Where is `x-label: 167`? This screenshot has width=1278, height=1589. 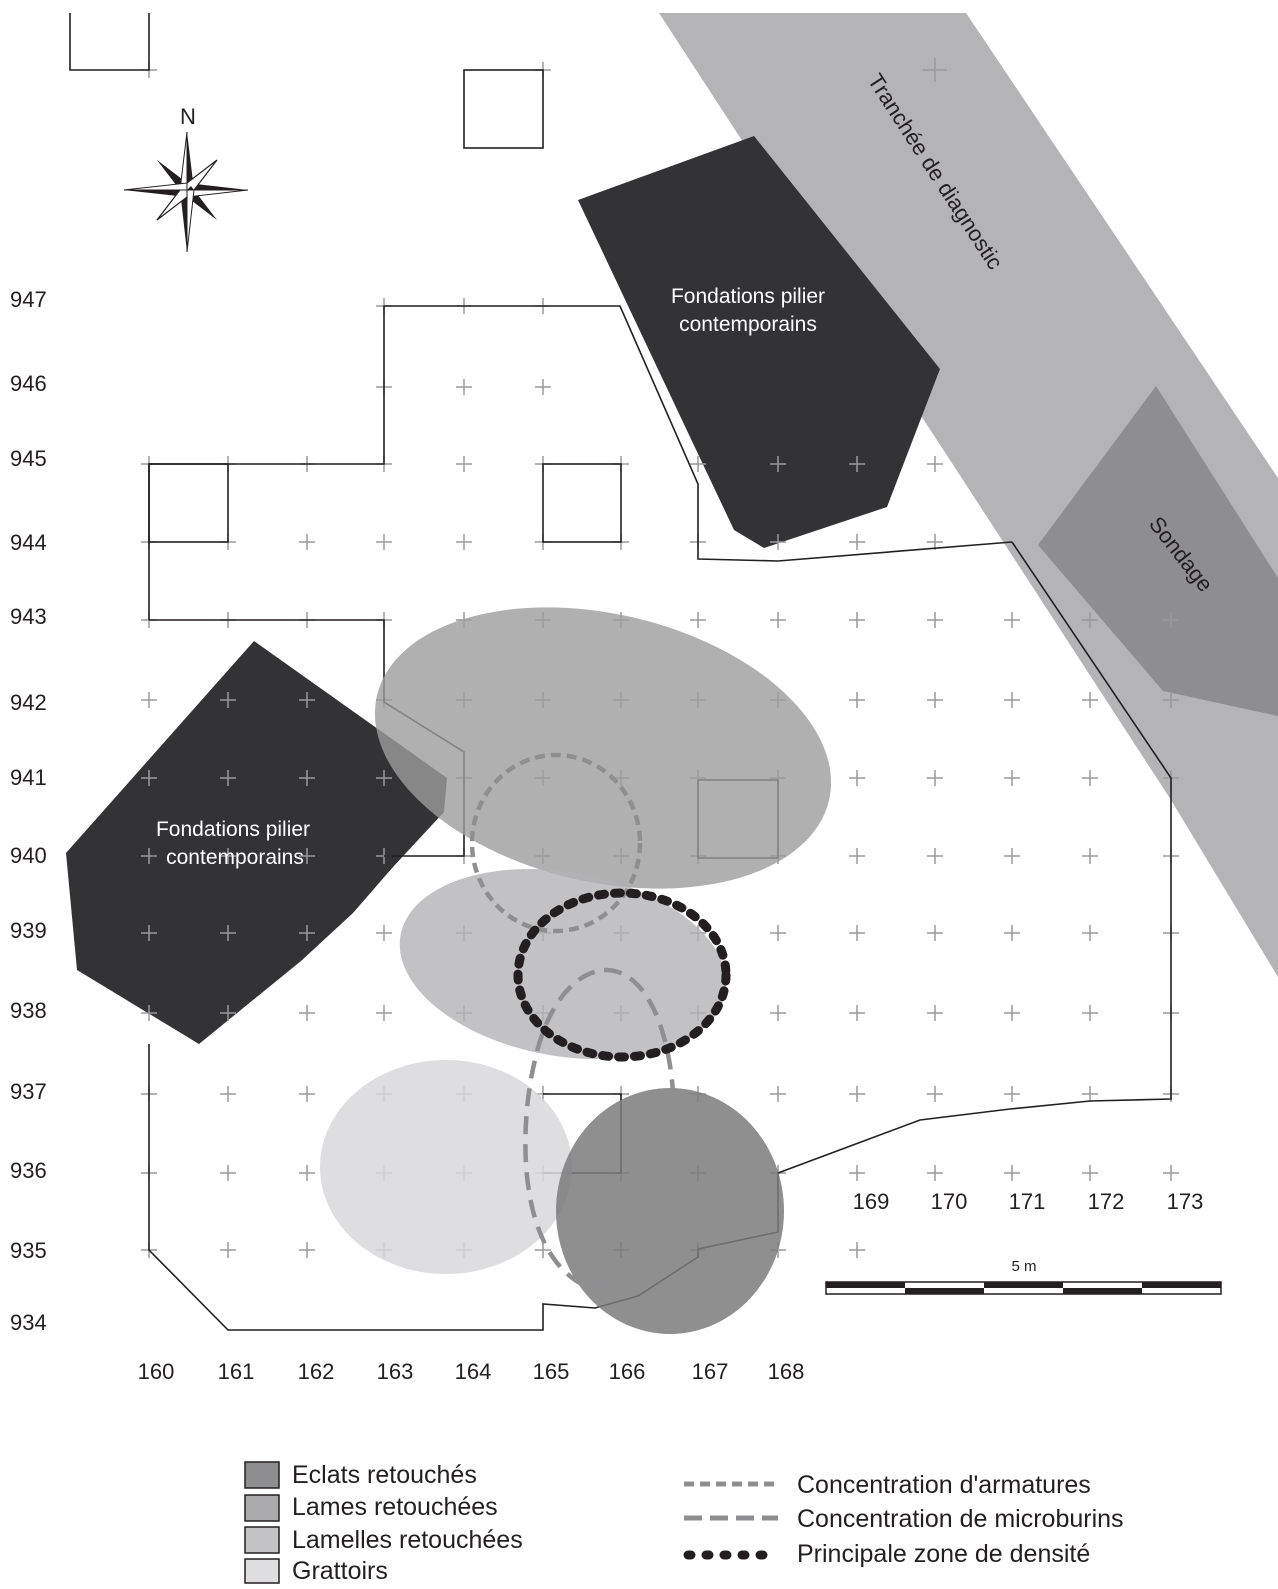
x-label: 167 is located at coordinates (710, 1371).